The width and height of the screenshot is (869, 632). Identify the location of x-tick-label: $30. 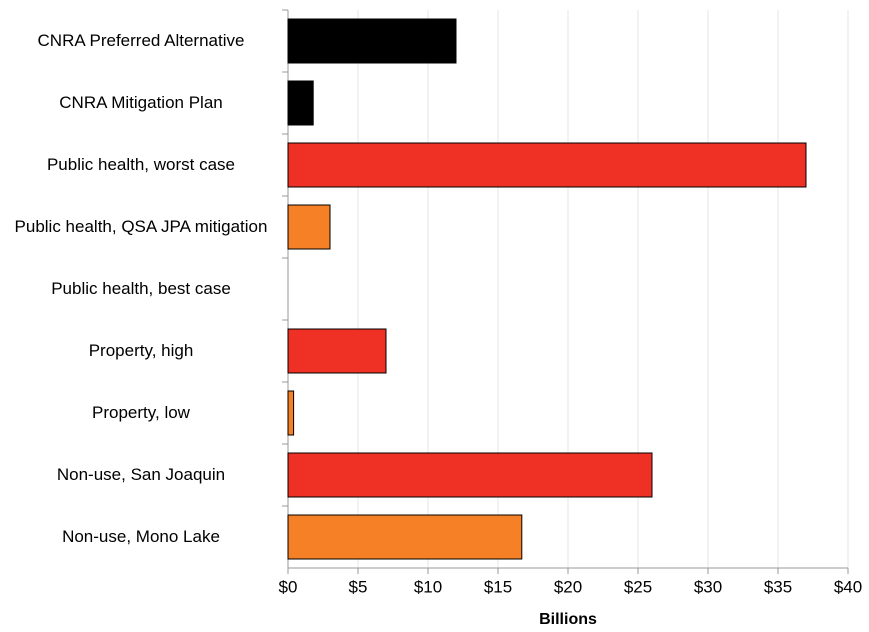
(708, 586).